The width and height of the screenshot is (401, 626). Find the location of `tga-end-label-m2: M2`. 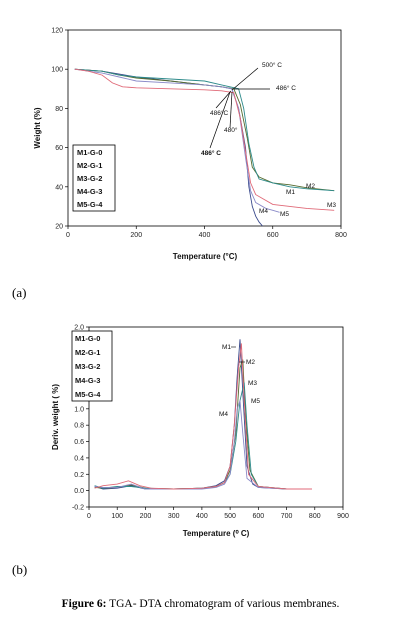

tga-end-label-m2: M2 is located at coordinates (310, 186).